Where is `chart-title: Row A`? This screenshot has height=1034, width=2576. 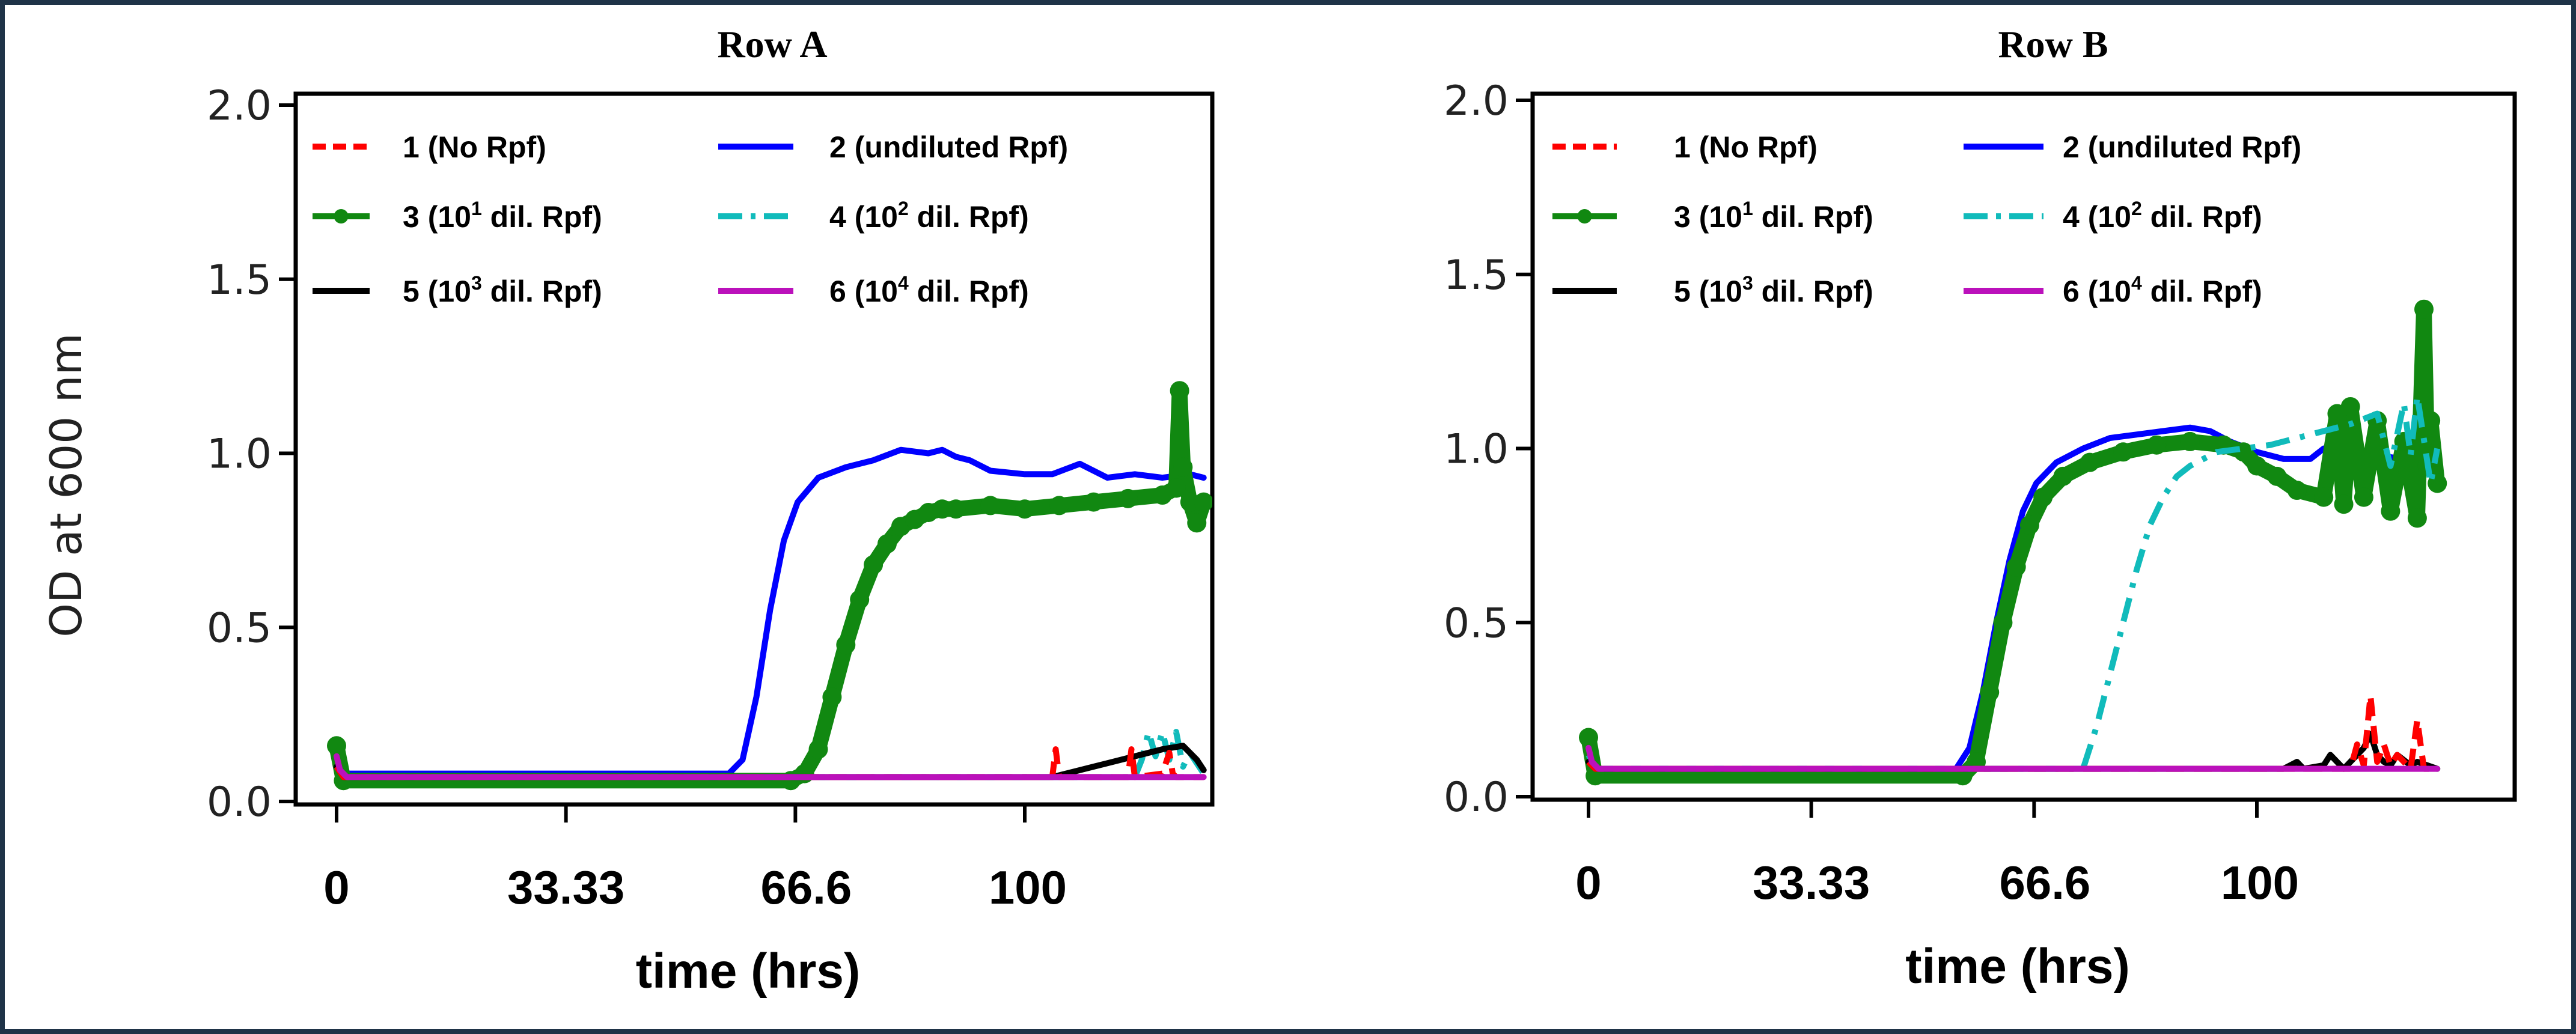
chart-title: Row A is located at coordinates (772, 44).